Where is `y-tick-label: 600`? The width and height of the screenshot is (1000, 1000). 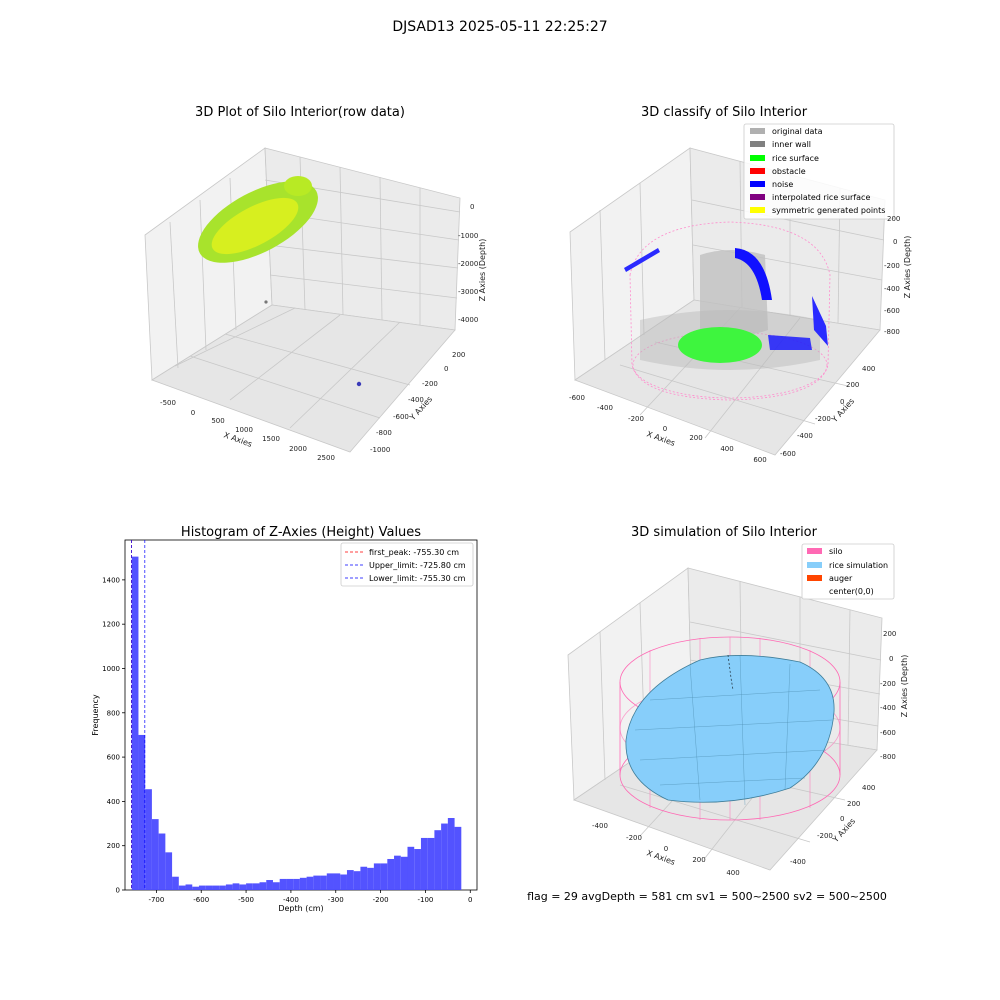 y-tick-label: 600 is located at coordinates (113, 758).